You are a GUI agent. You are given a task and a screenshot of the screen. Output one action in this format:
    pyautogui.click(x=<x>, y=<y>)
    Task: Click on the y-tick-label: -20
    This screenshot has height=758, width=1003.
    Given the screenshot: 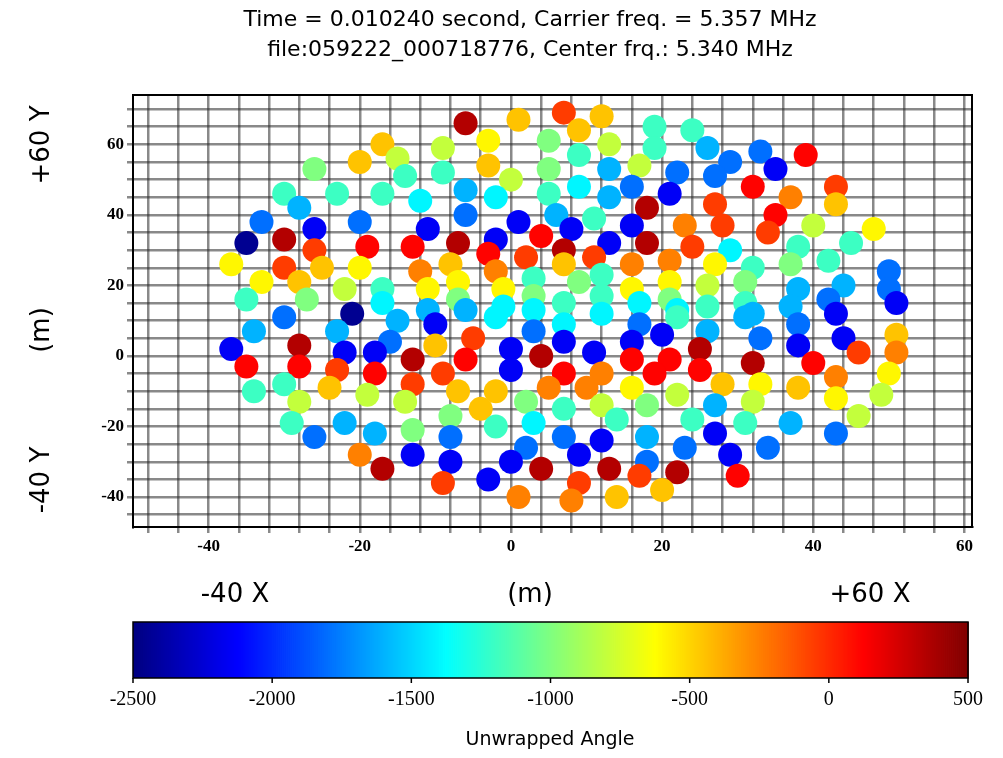 What is the action you would take?
    pyautogui.click(x=112, y=425)
    